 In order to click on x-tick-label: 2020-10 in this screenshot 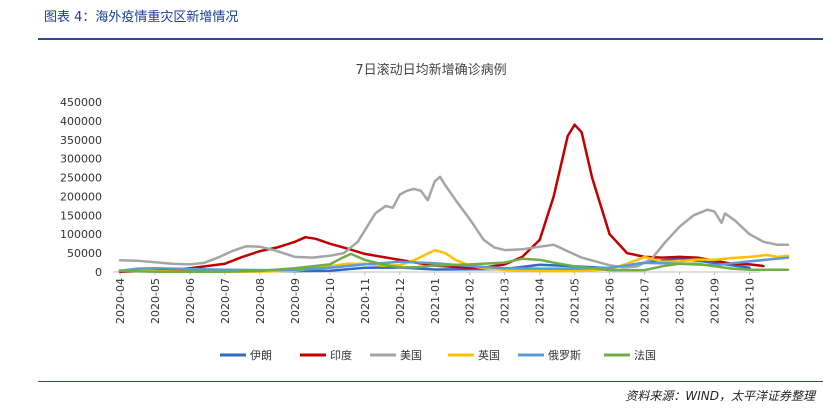, I will do `click(330, 301)`.